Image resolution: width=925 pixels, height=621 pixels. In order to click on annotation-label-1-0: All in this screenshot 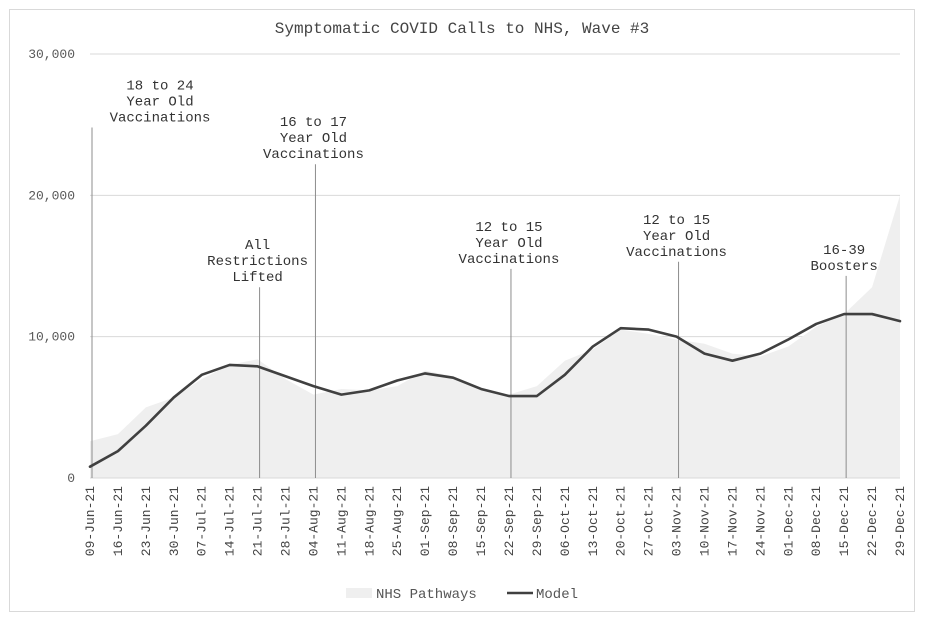, I will do `click(257, 246)`.